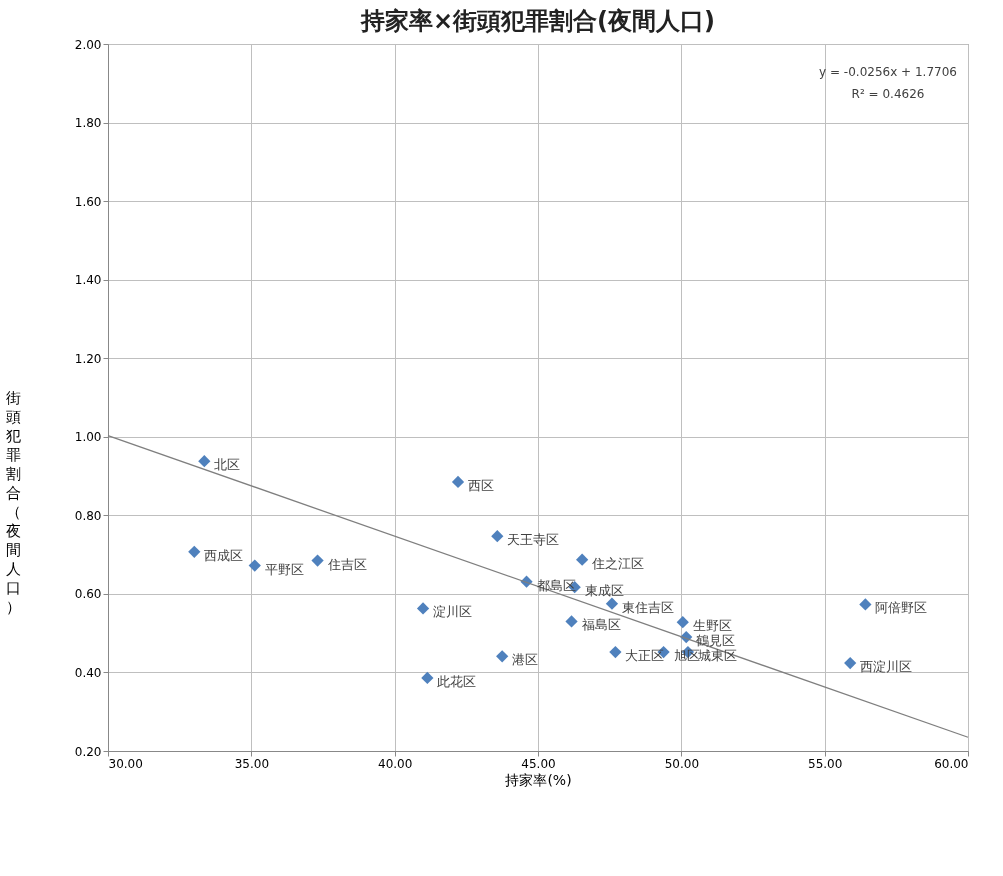 The height and width of the screenshot is (876, 1003). Describe the element at coordinates (601, 625) in the screenshot. I see `annotation: 福島区` at that location.